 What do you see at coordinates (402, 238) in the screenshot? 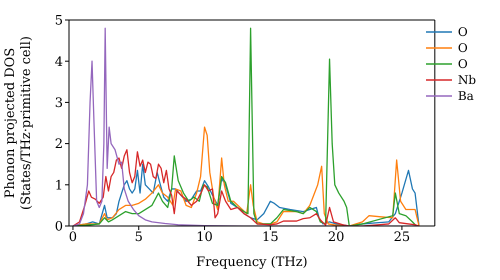
I see `x-tick-label: 25` at bounding box center [402, 238].